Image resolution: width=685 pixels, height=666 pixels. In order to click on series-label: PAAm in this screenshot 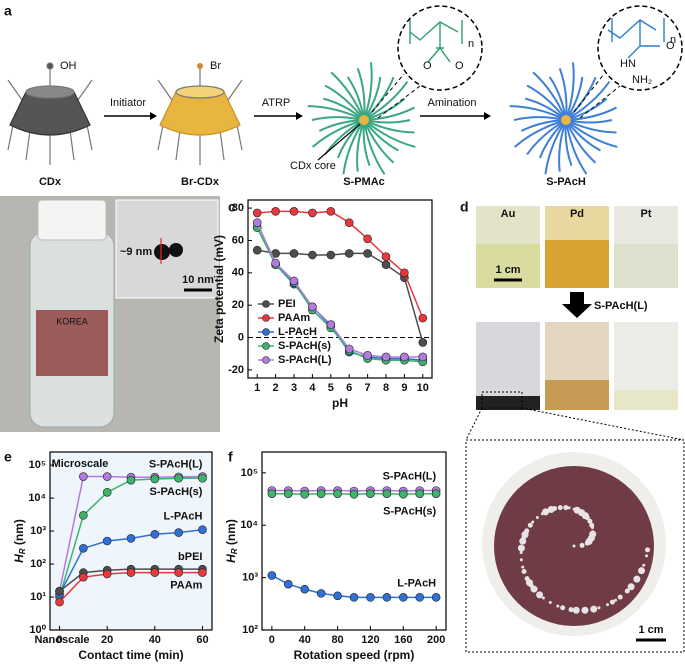, I will do `click(186, 586)`.